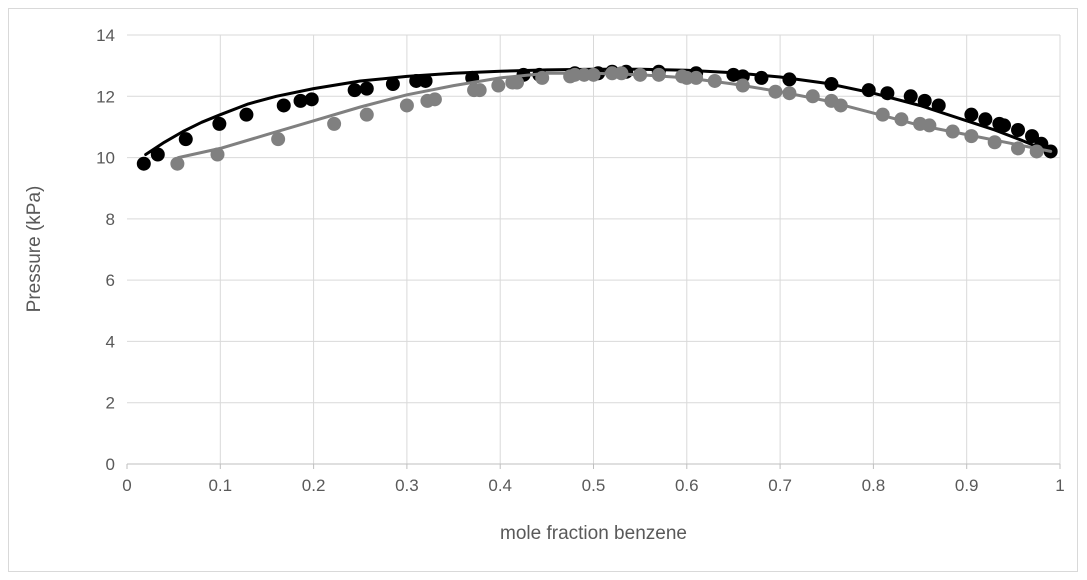  What do you see at coordinates (105, 96) in the screenshot?
I see `y-tick-label: 12` at bounding box center [105, 96].